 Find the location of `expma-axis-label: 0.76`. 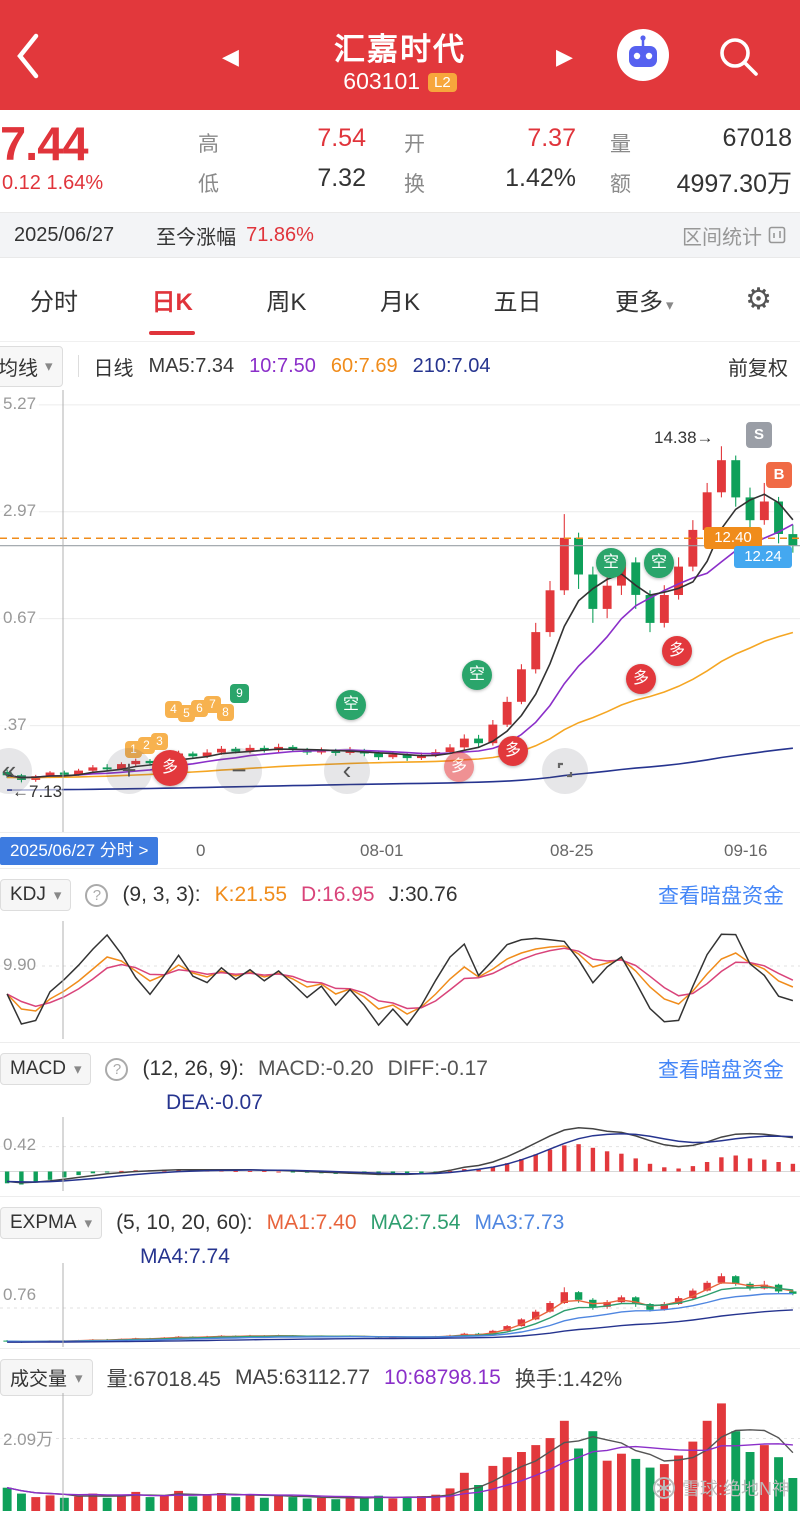

expma-axis-label: 0.76 is located at coordinates (20, 1295).